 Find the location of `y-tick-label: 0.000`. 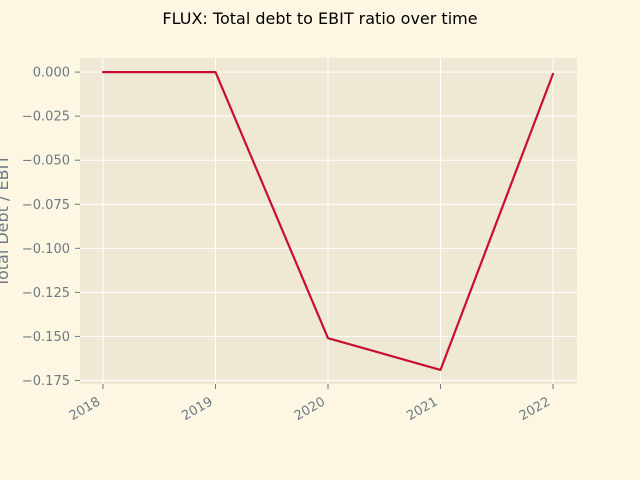

y-tick-label: 0.000 is located at coordinates (51, 73).